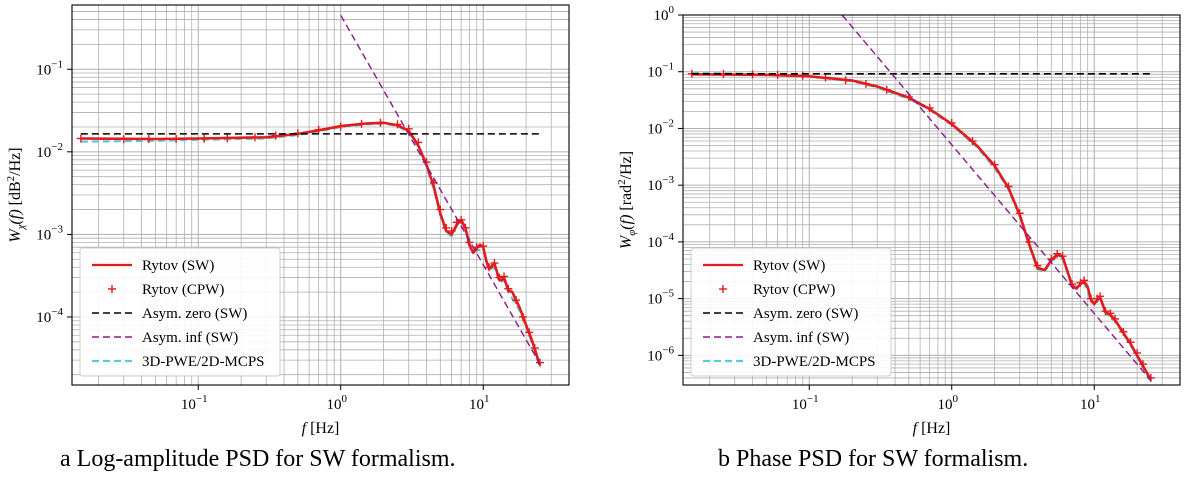  I want to click on legend-item: Asym. zero (SW), so click(169, 314).